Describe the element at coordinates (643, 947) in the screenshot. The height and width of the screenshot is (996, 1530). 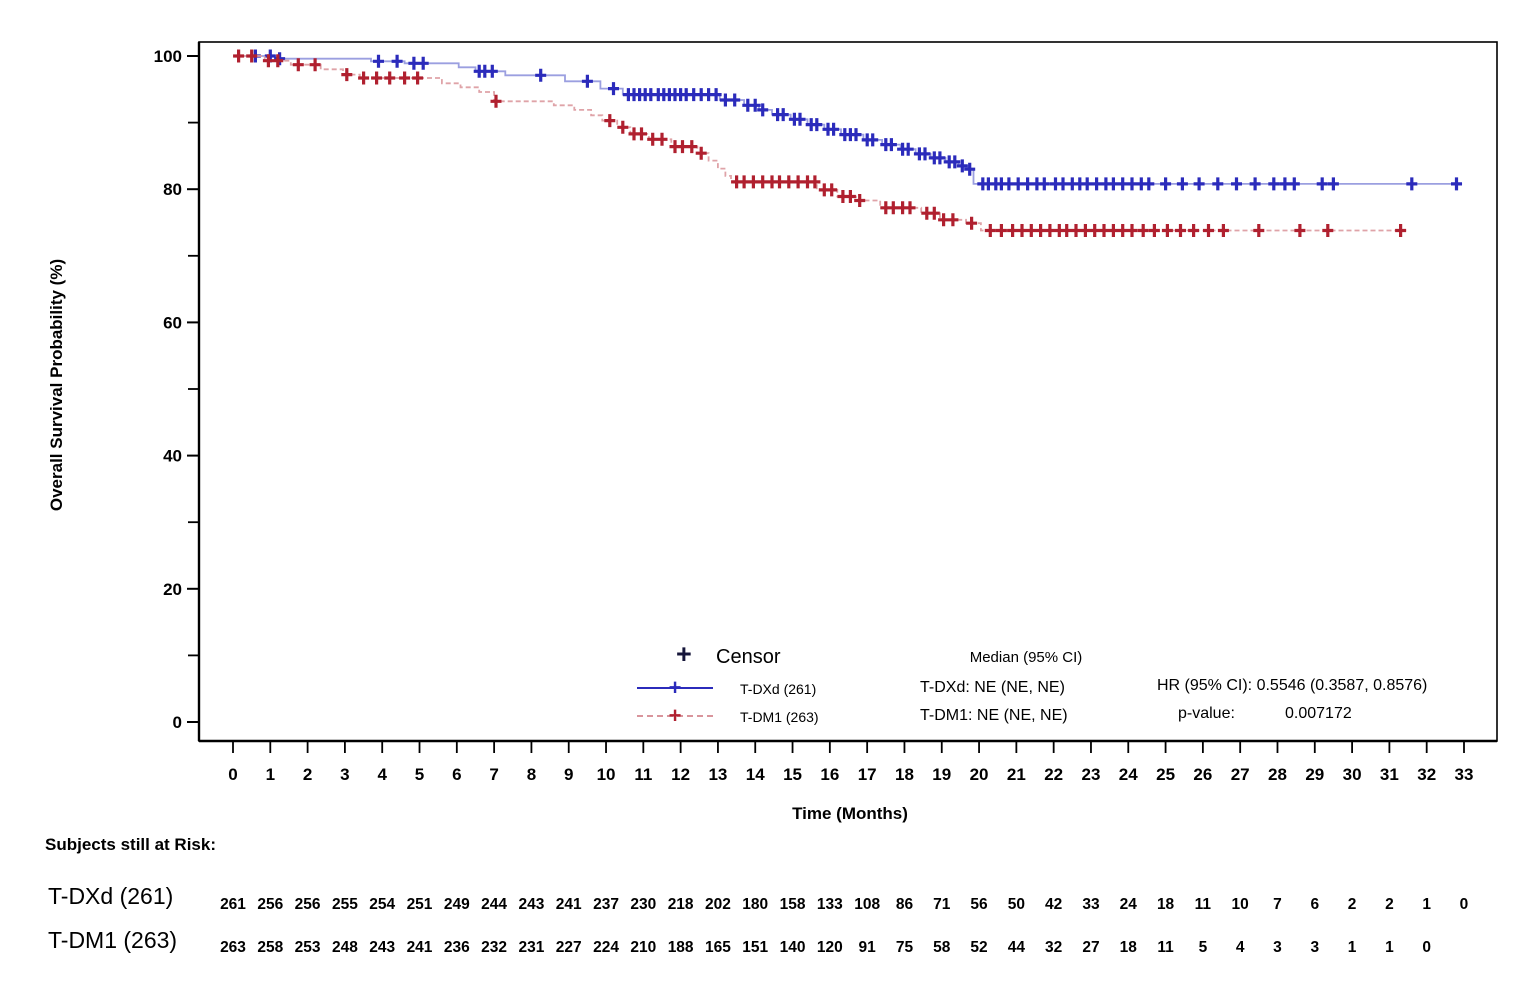
I see `risk-count-tdm1: 210` at that location.